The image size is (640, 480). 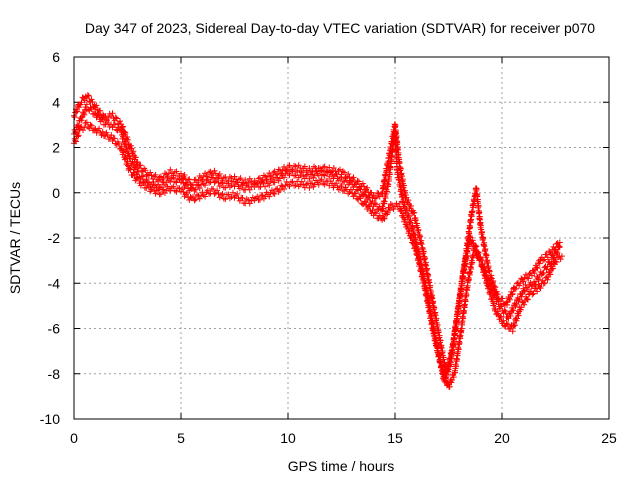 I want to click on y-tick-label: 4, so click(x=56, y=102).